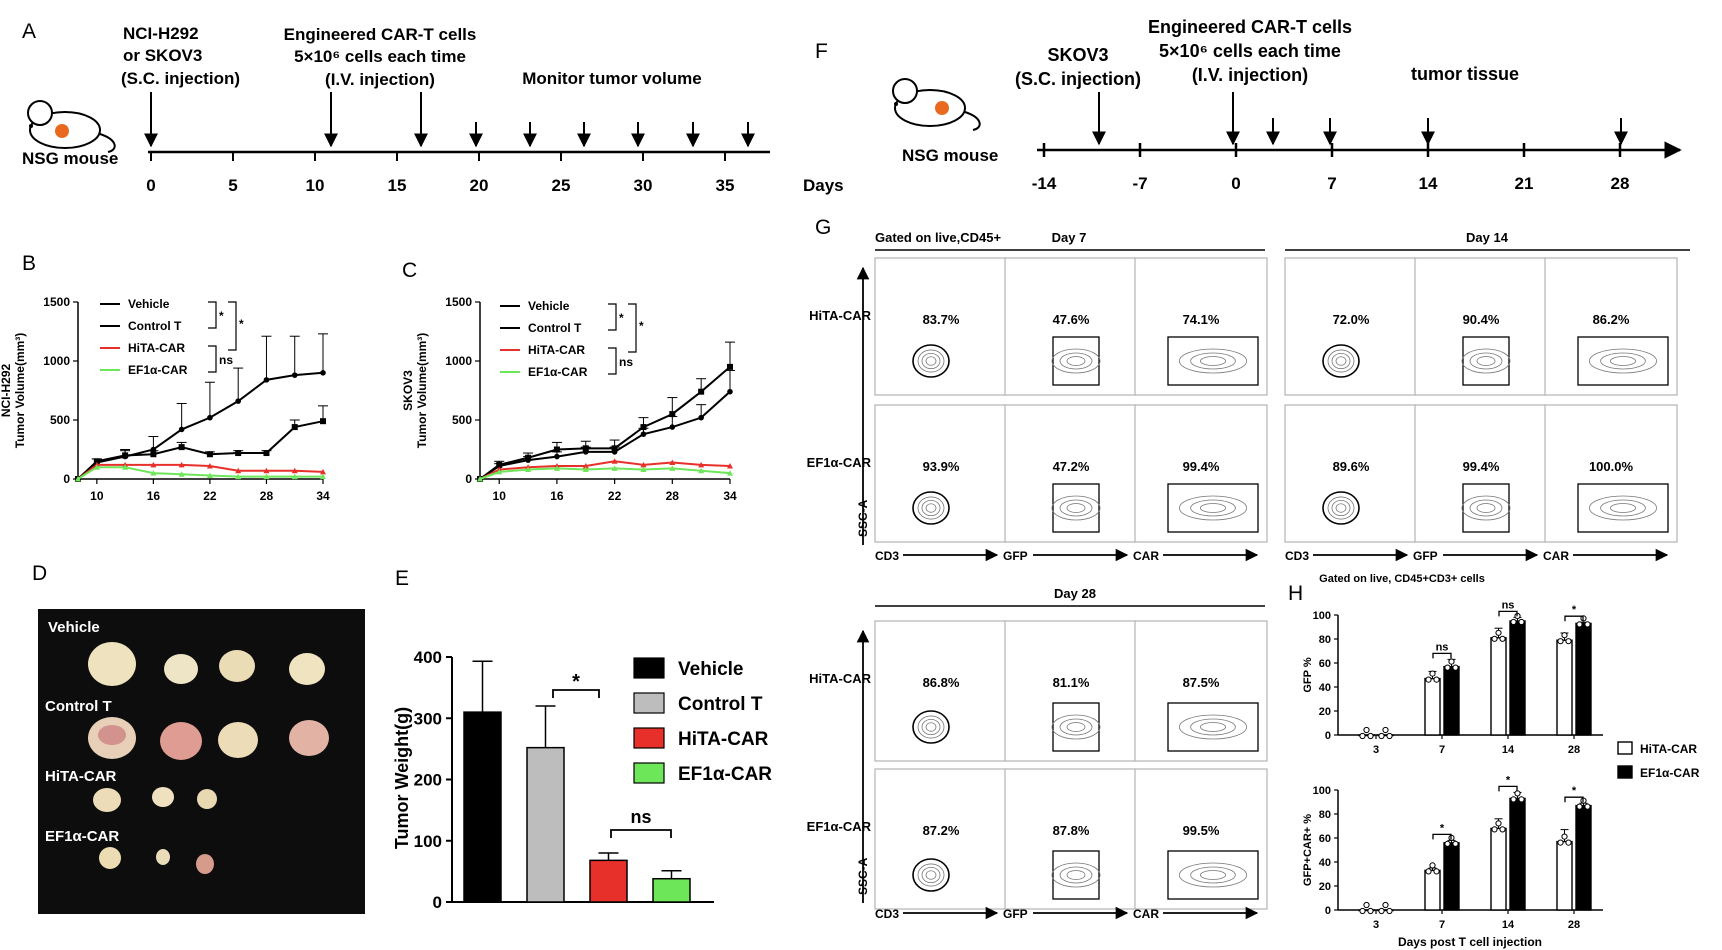 This screenshot has height=950, width=1722. What do you see at coordinates (1139, 183) in the screenshot?
I see `timeline-tick-label: -7` at bounding box center [1139, 183].